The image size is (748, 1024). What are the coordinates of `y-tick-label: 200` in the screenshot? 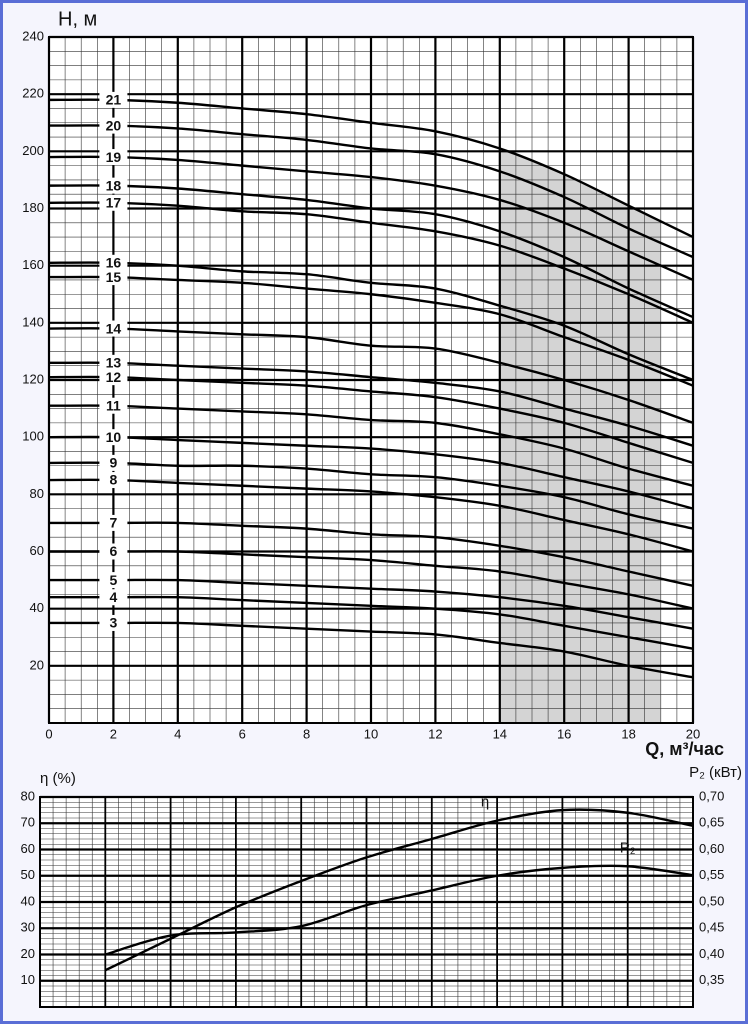 It's located at (33, 150).